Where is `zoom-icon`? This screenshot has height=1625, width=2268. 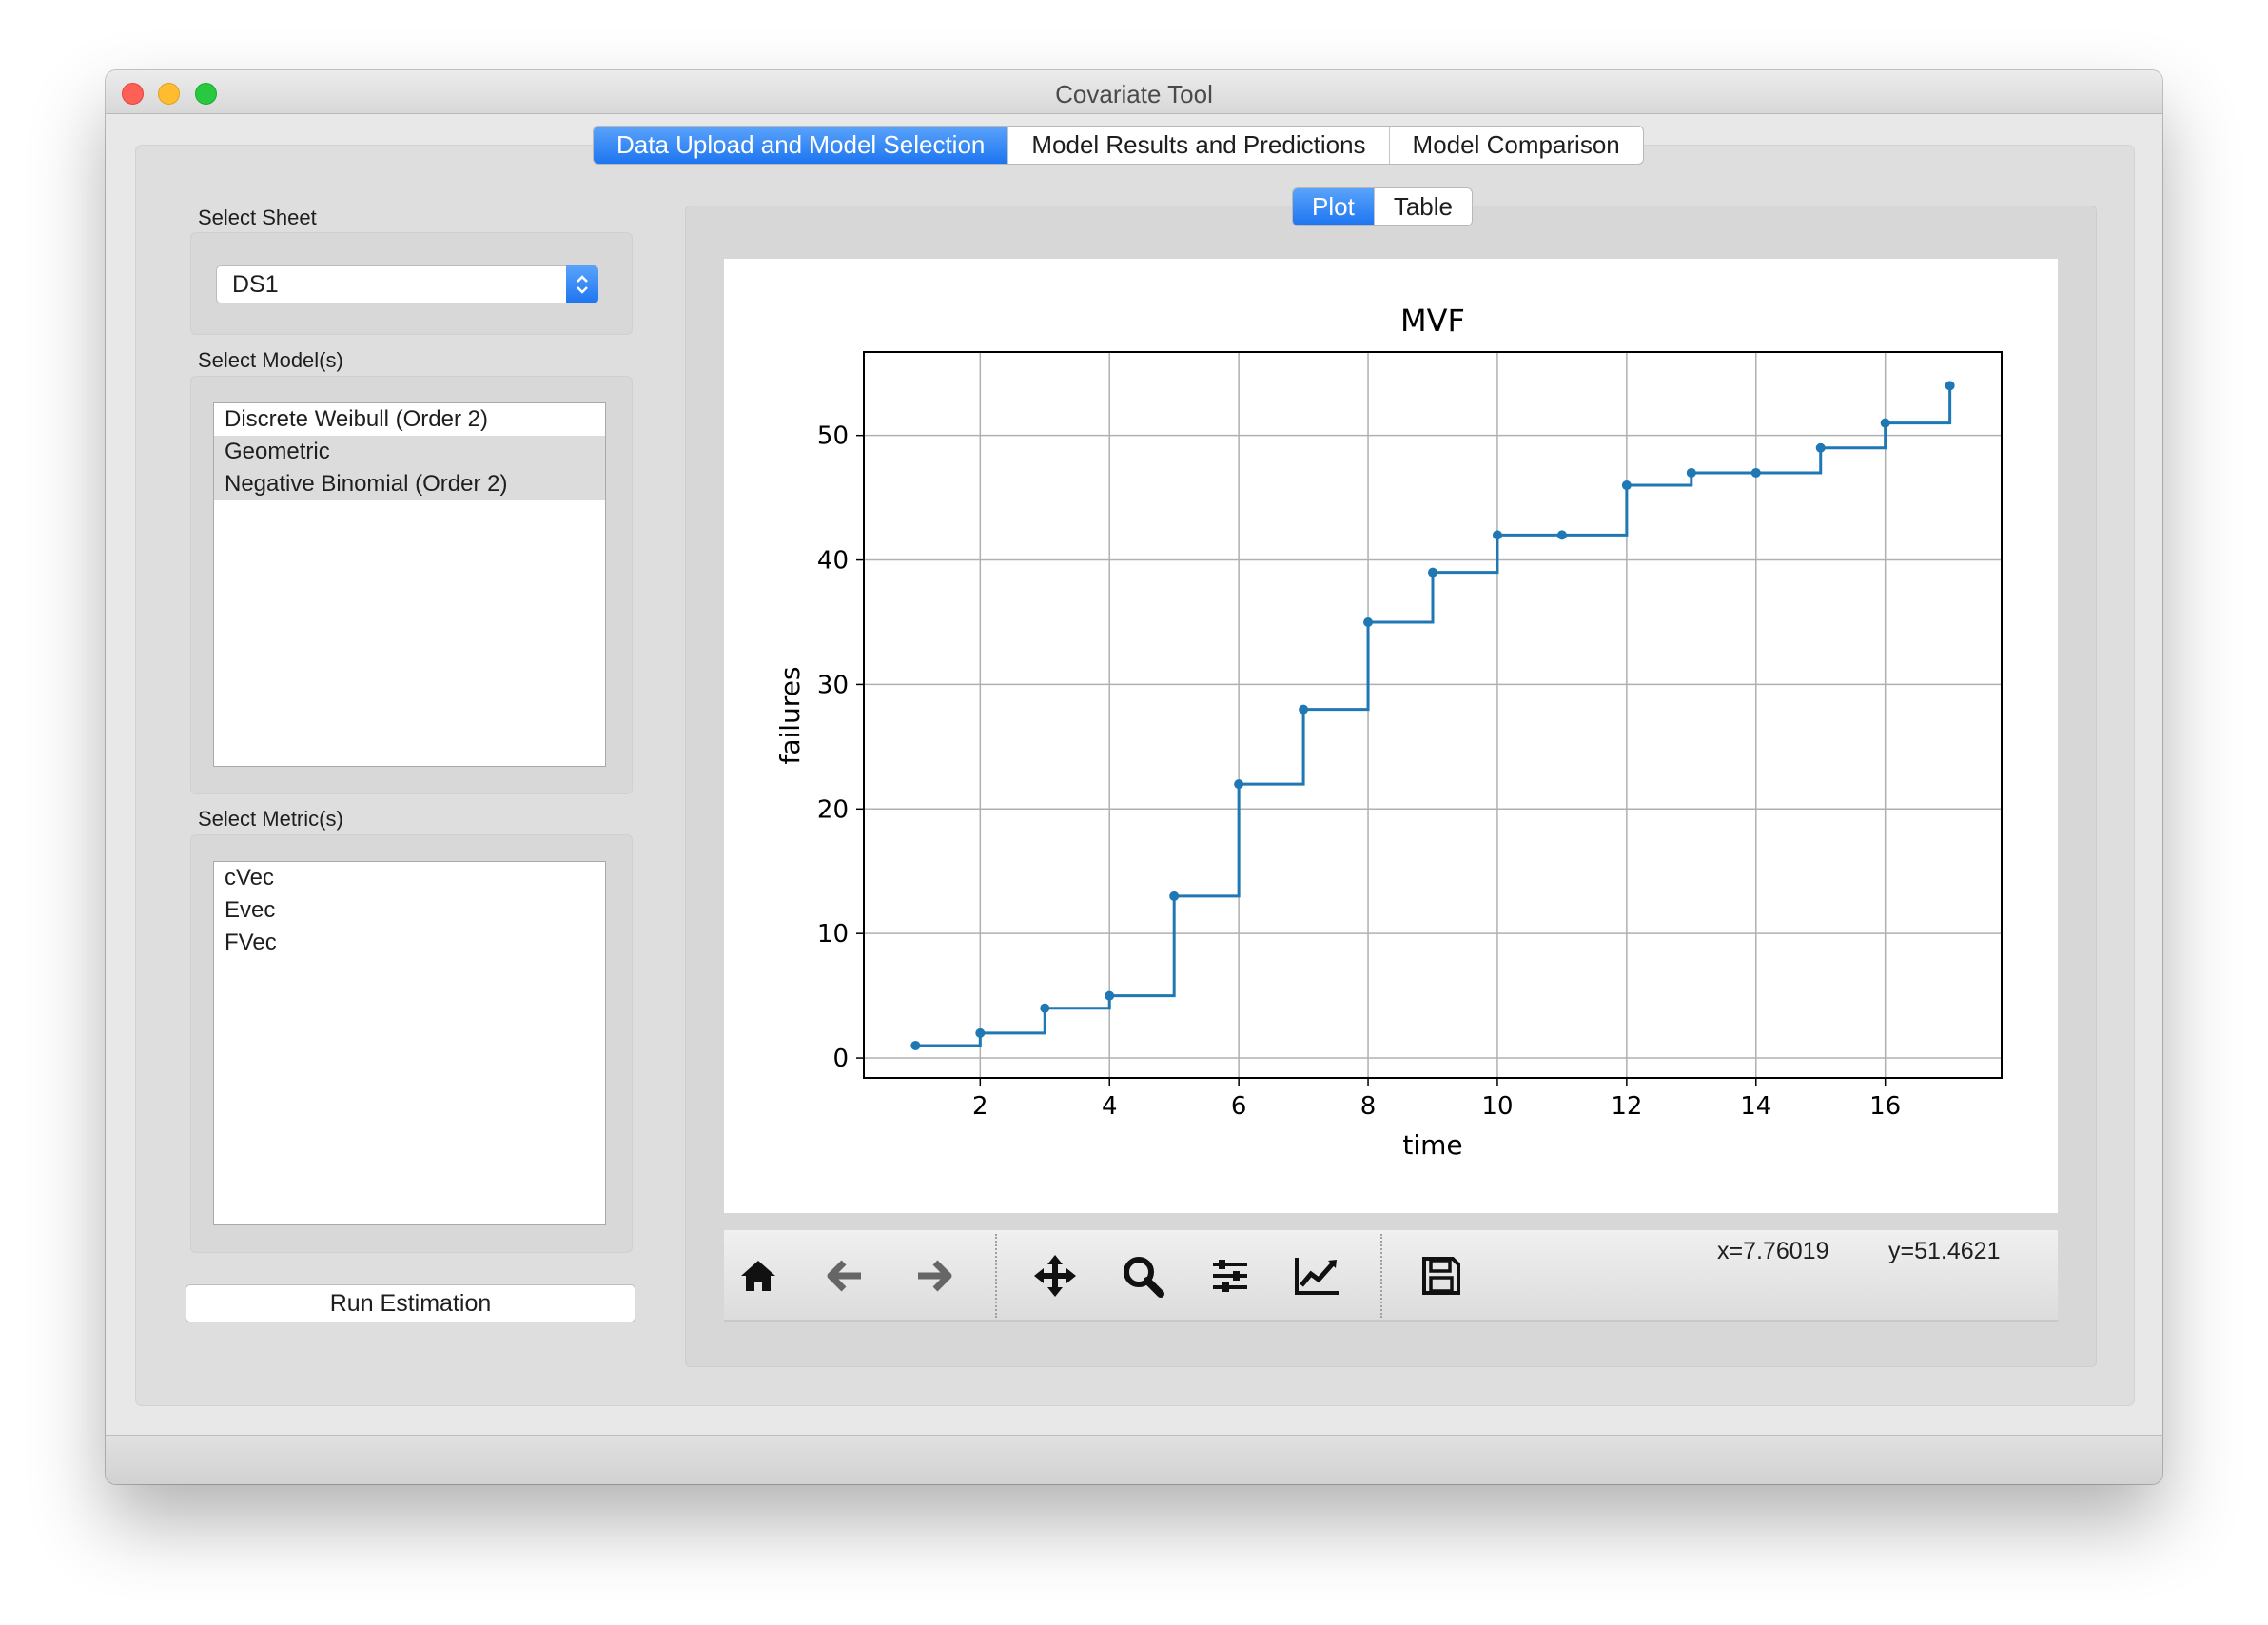
zoom-icon is located at coordinates (1142, 1275).